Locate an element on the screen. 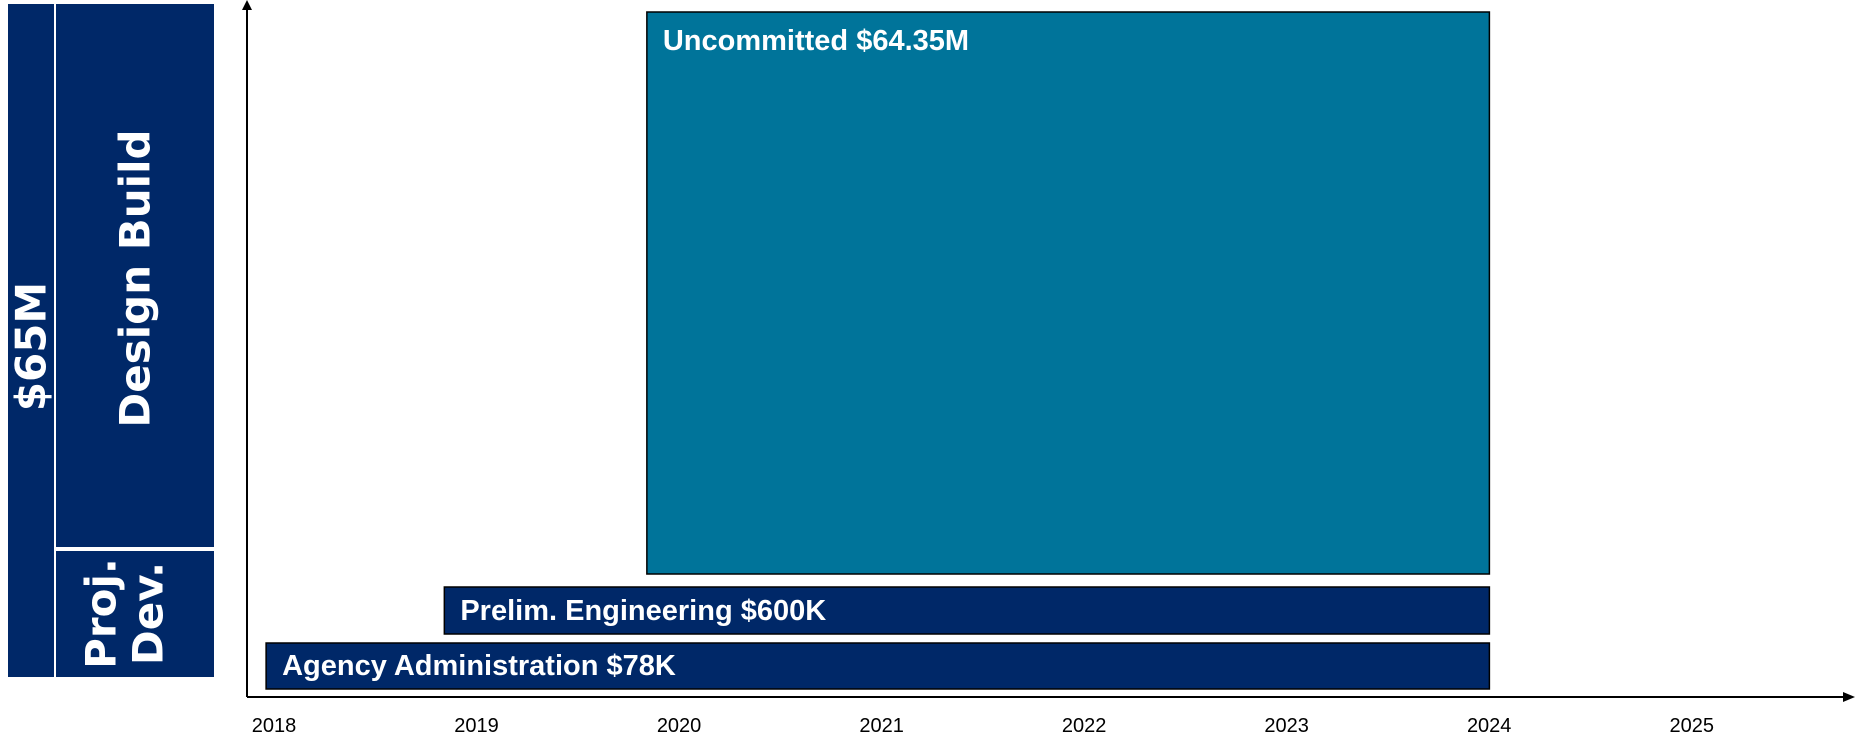  x-tick-label-2025: 2025 is located at coordinates (1691, 726).